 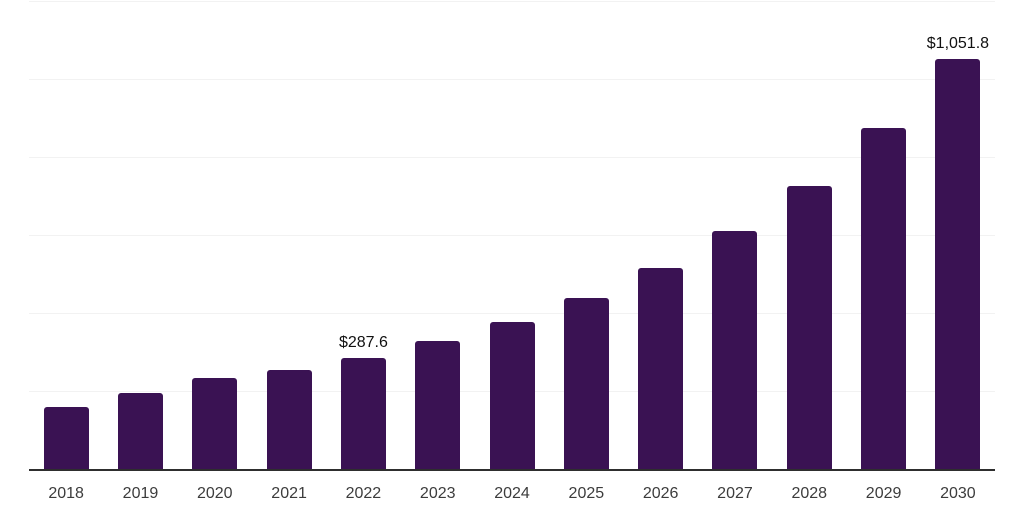 I want to click on x-tick-2024: 2024, so click(x=512, y=493).